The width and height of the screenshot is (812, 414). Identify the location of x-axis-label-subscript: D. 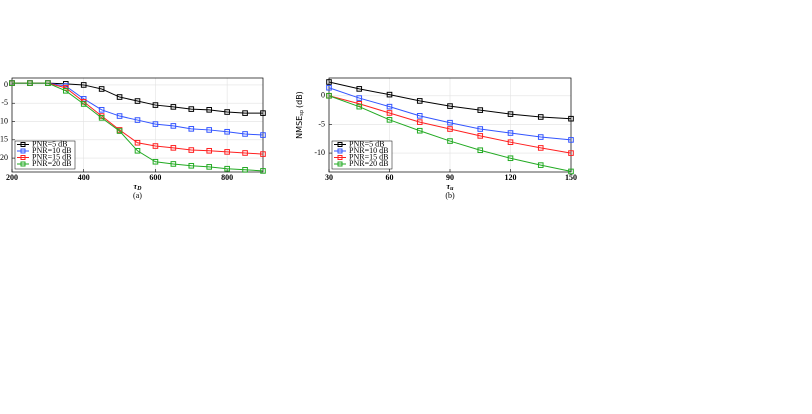
(139, 189).